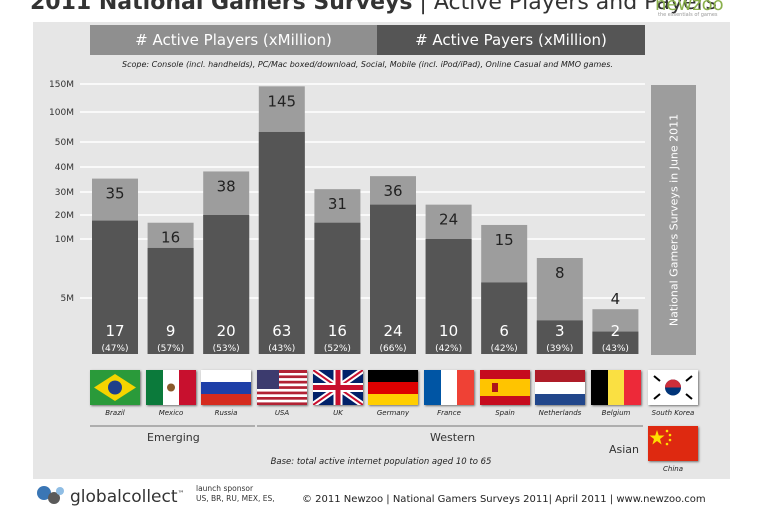 The image size is (762, 508). I want to click on players-label: 24, so click(448, 220).